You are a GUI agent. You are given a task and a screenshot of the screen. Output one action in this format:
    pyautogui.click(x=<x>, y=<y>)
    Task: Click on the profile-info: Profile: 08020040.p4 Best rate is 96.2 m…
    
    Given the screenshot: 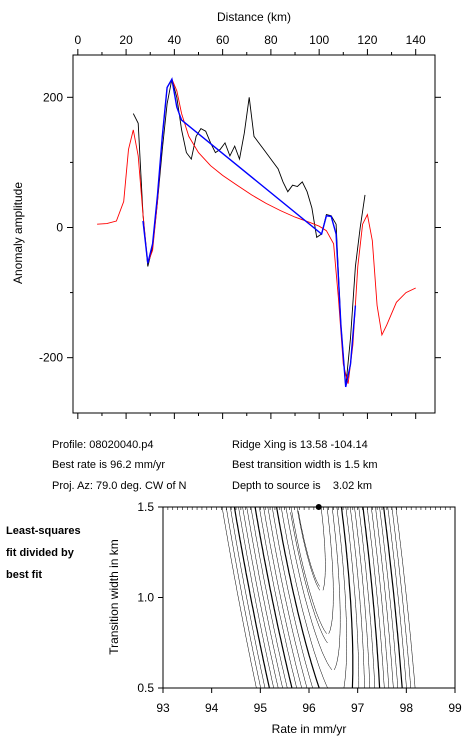 What is the action you would take?
    pyautogui.click(x=215, y=465)
    